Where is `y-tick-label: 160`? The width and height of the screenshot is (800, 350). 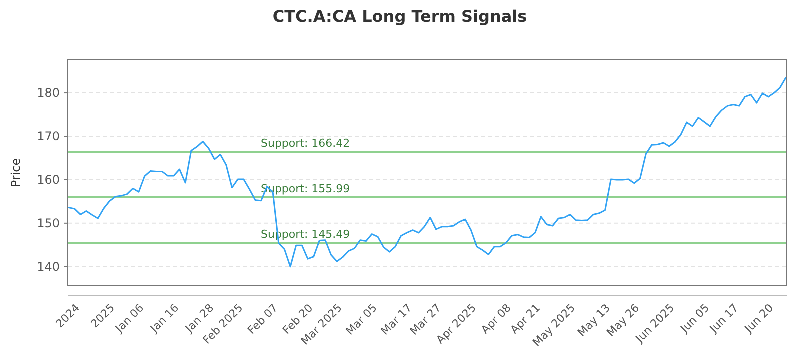 y-tick-label: 160 is located at coordinates (48, 180).